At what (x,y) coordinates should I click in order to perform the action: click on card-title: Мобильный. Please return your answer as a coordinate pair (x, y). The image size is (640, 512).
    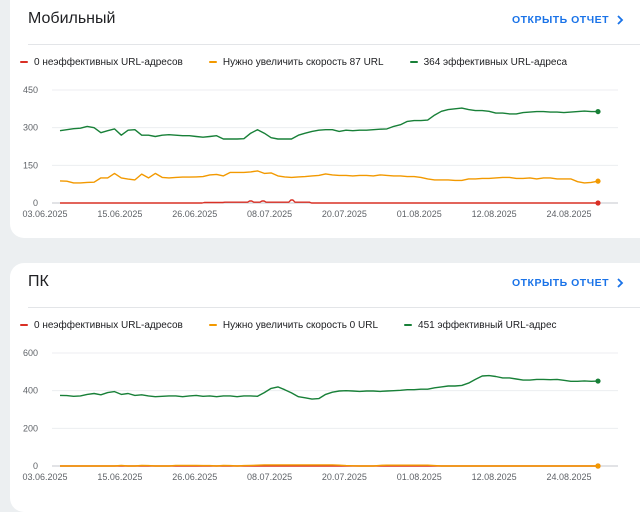
    Looking at the image, I should click on (72, 18).